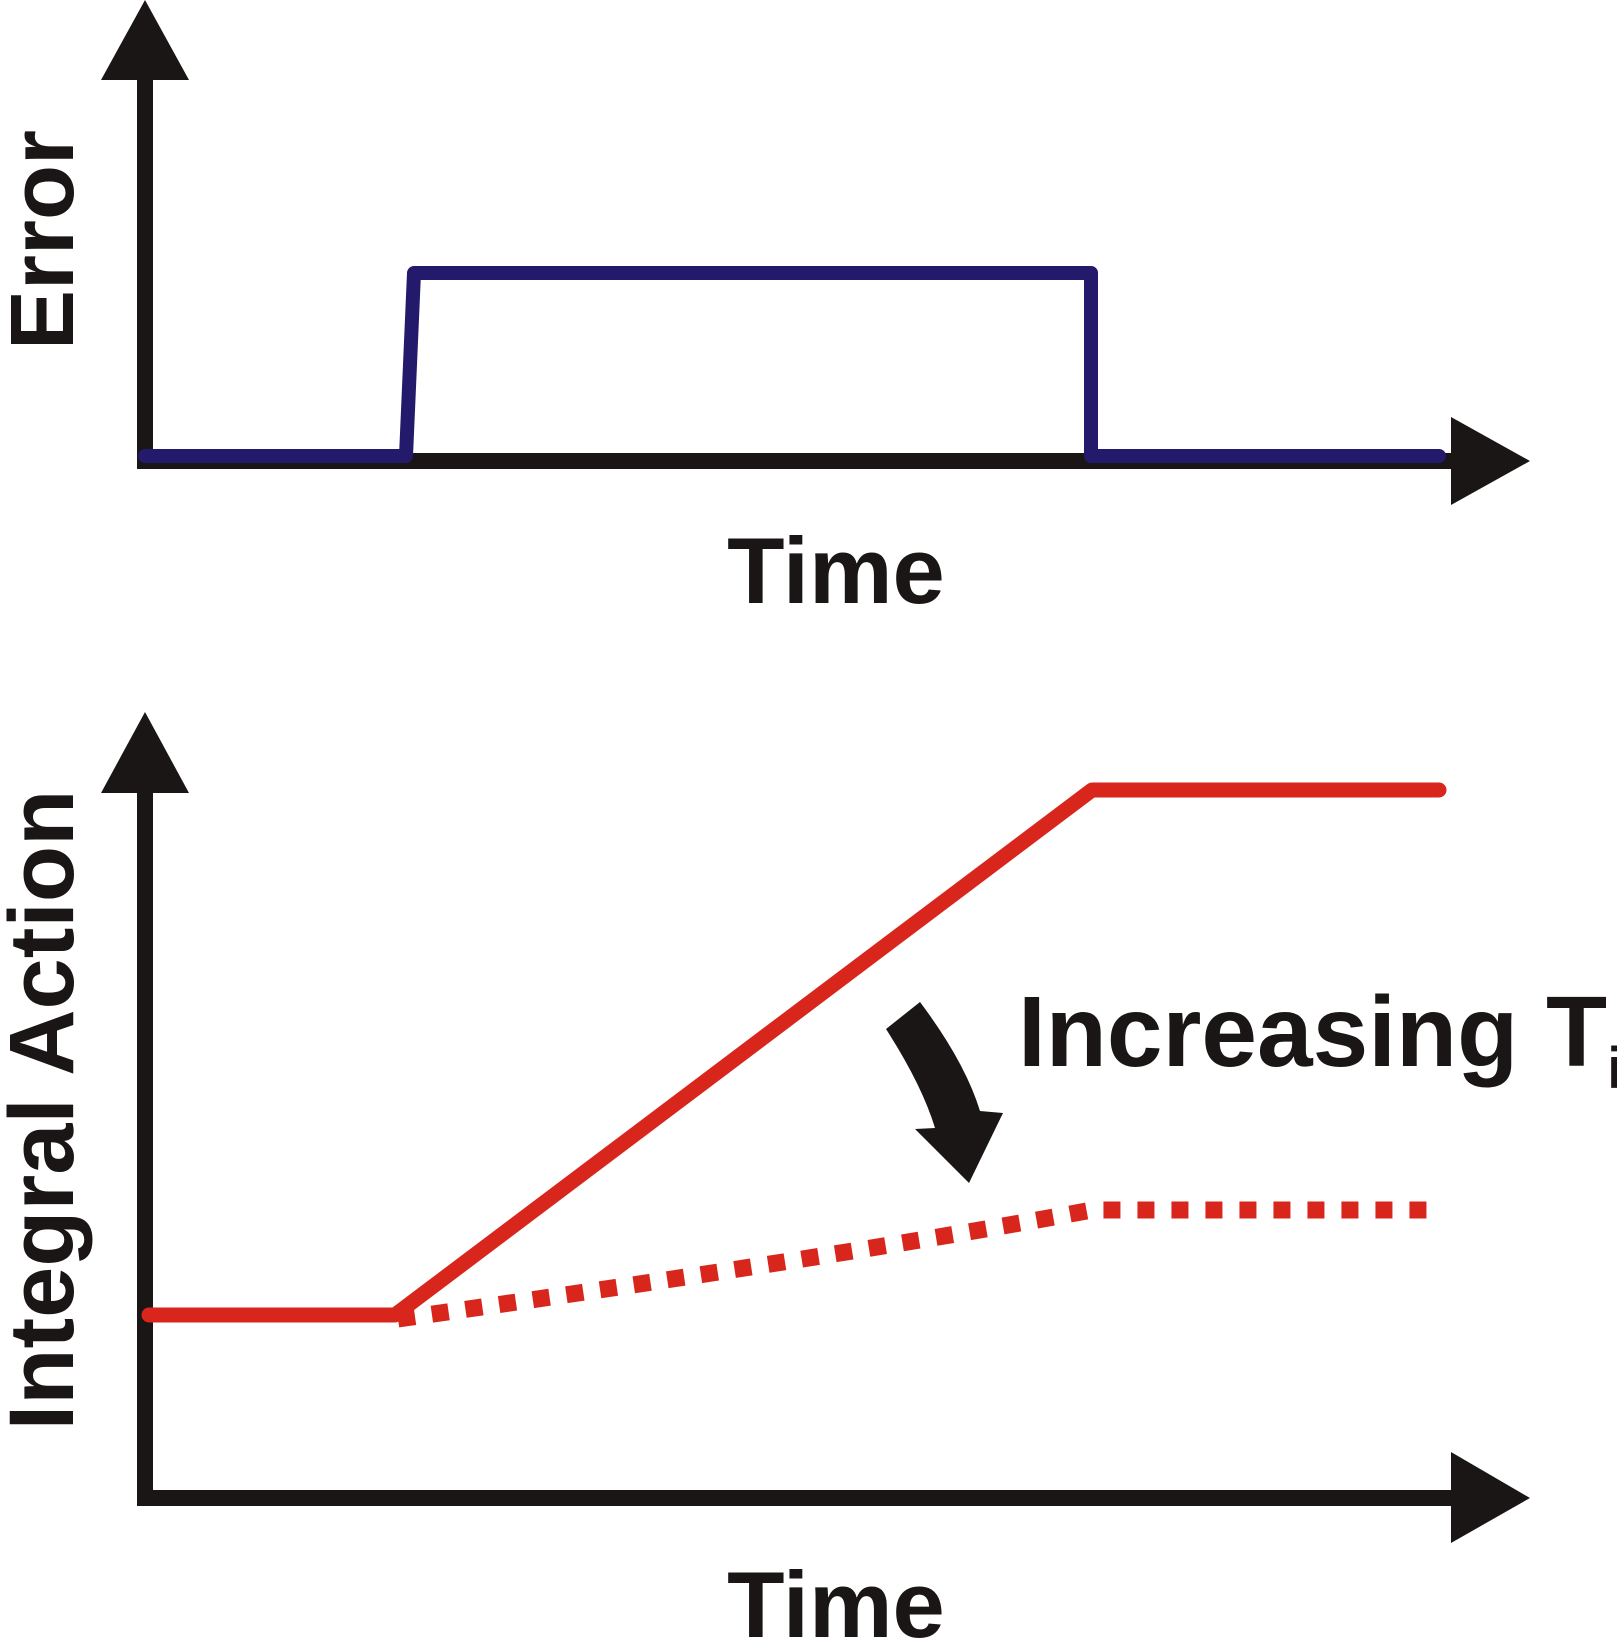  What do you see at coordinates (792, 364) in the screenshot?
I see `error-signal-line` at bounding box center [792, 364].